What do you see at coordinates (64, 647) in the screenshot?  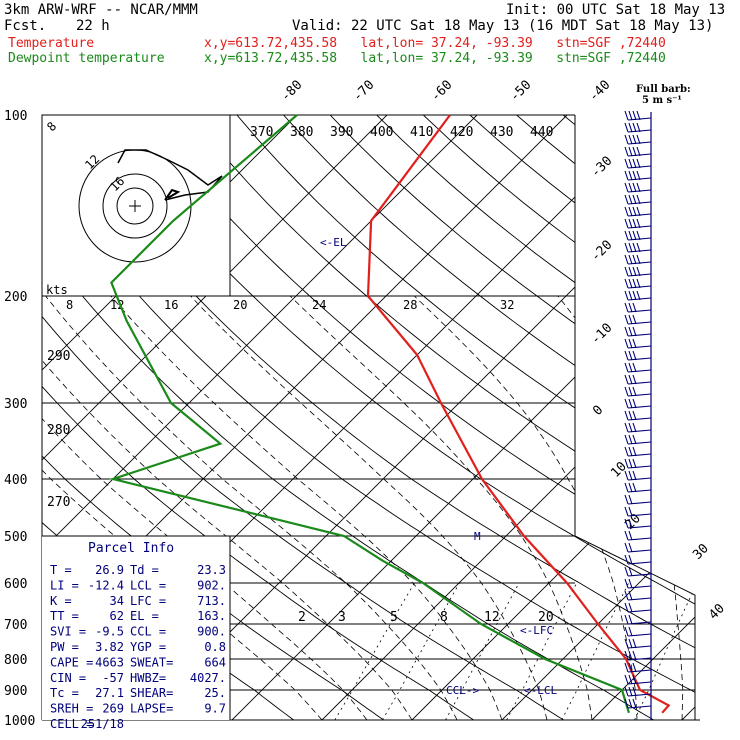 I see `parcel-key: PW =` at bounding box center [64, 647].